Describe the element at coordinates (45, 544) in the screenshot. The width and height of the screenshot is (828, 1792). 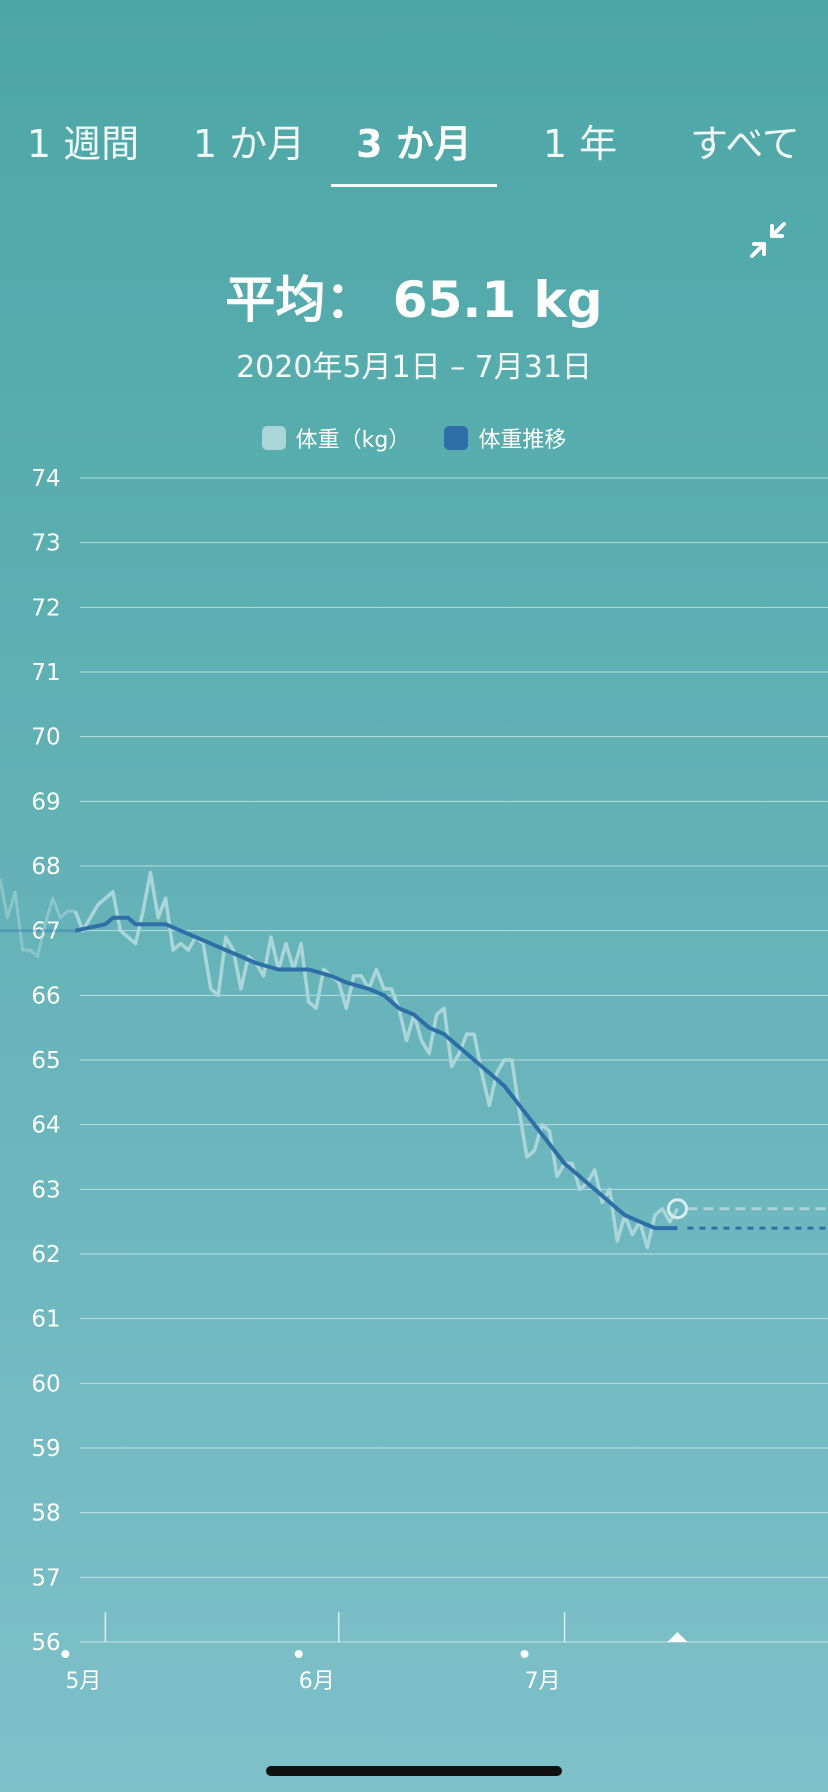
I see `y-tick-label: 73` at that location.